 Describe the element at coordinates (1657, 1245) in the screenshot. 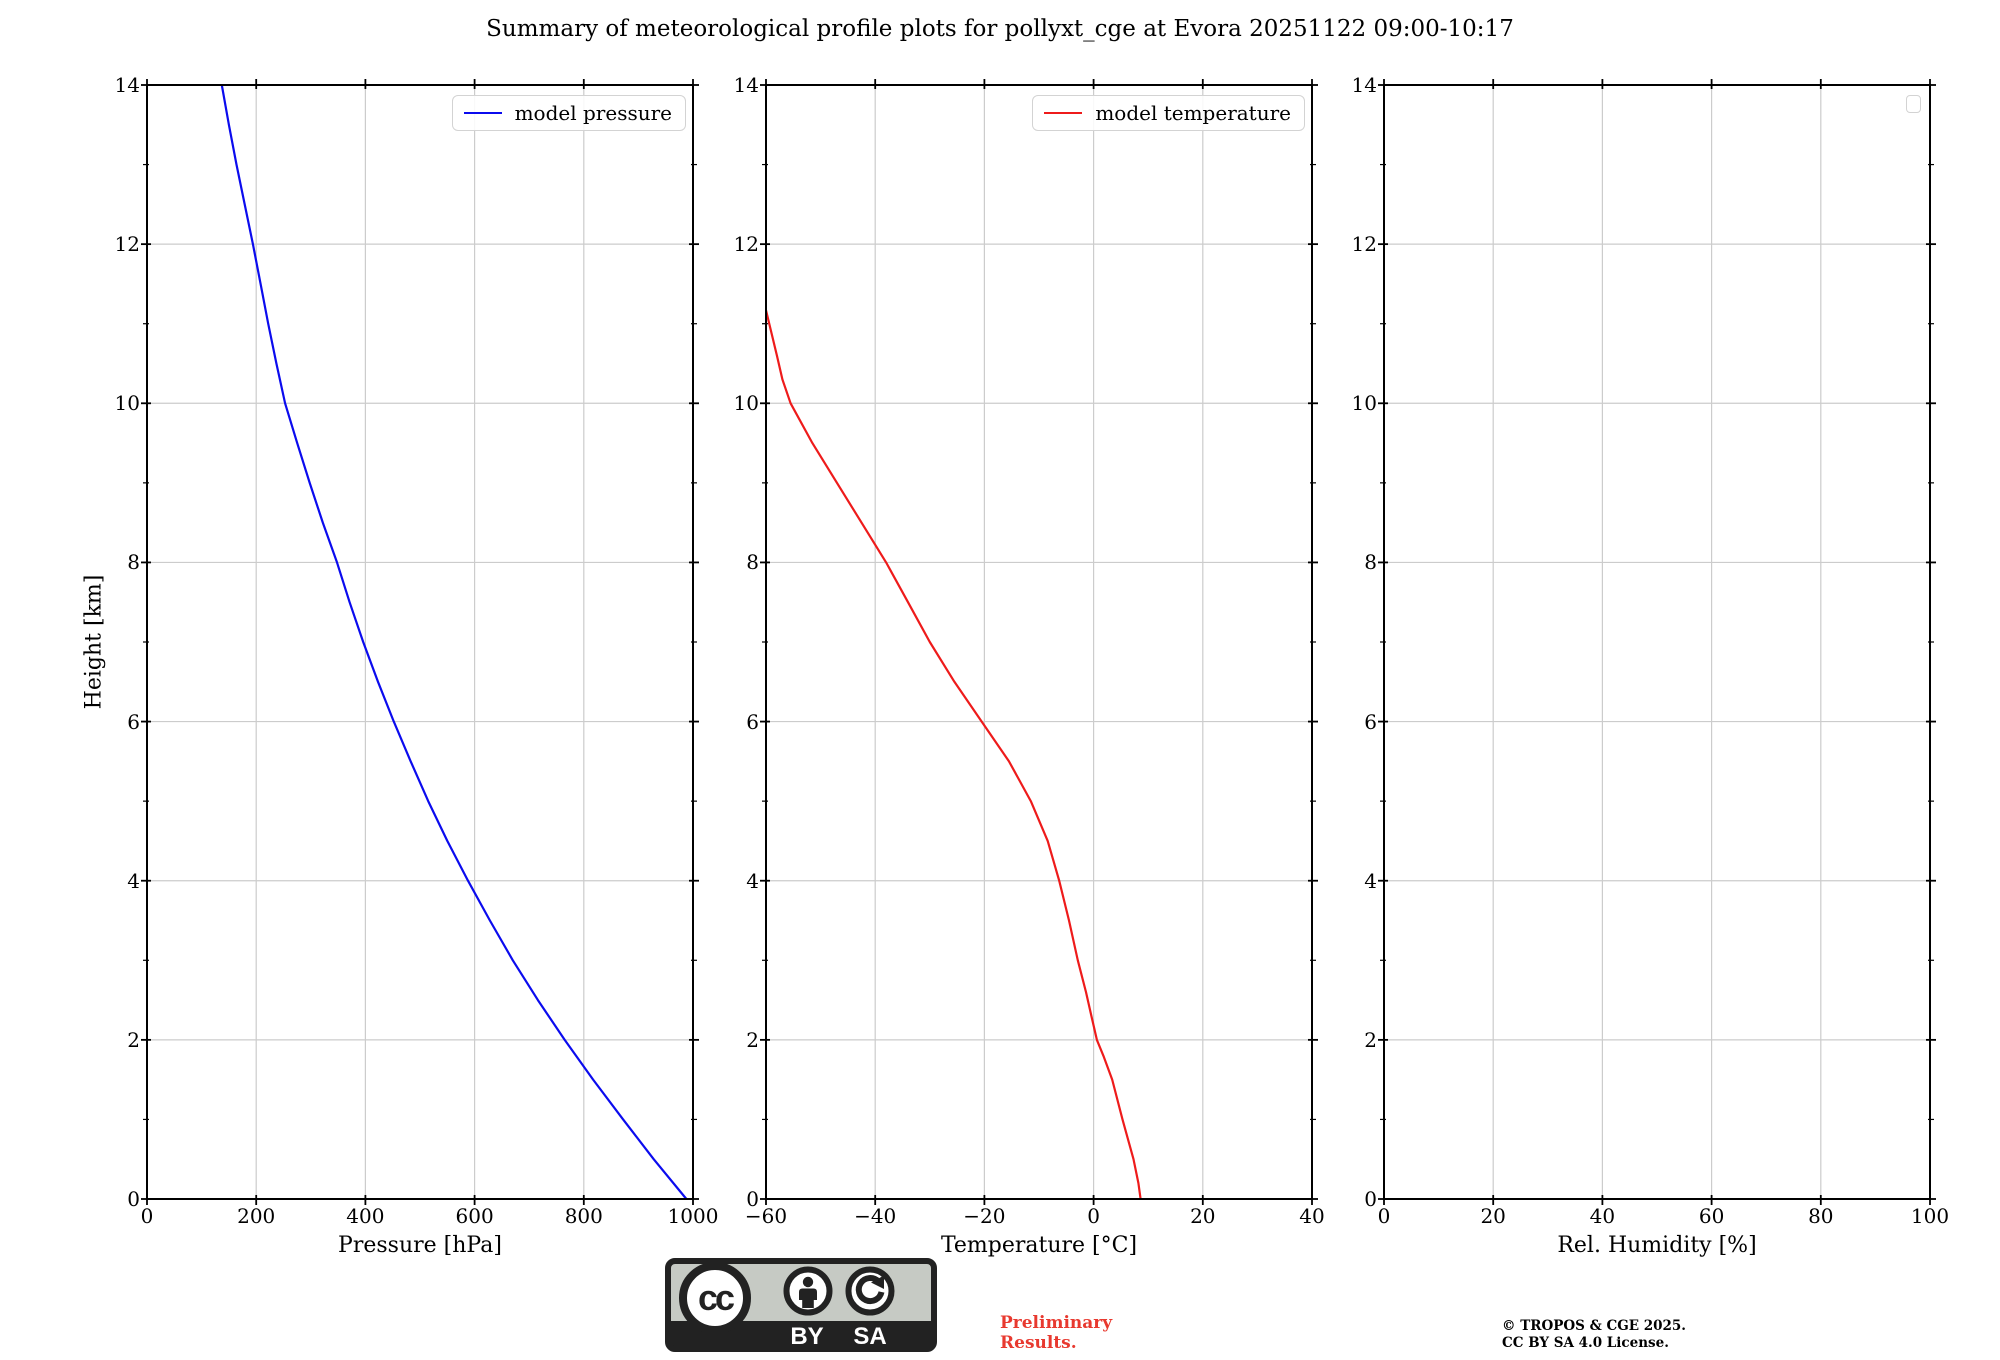

I see `humidity-plot-xlabel: Rel. Humidity [%]` at that location.